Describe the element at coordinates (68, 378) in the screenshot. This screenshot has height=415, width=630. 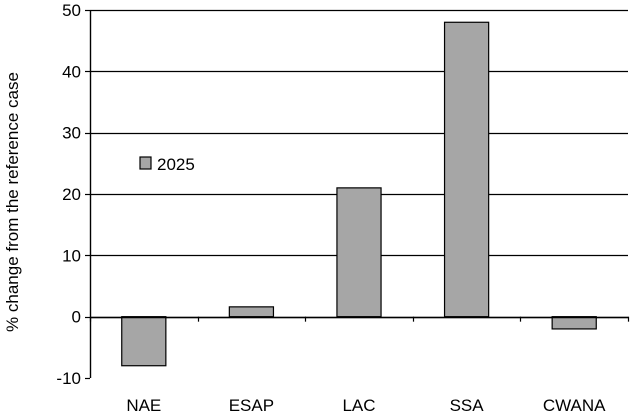
I see `y-tick-label--10: -10` at that location.